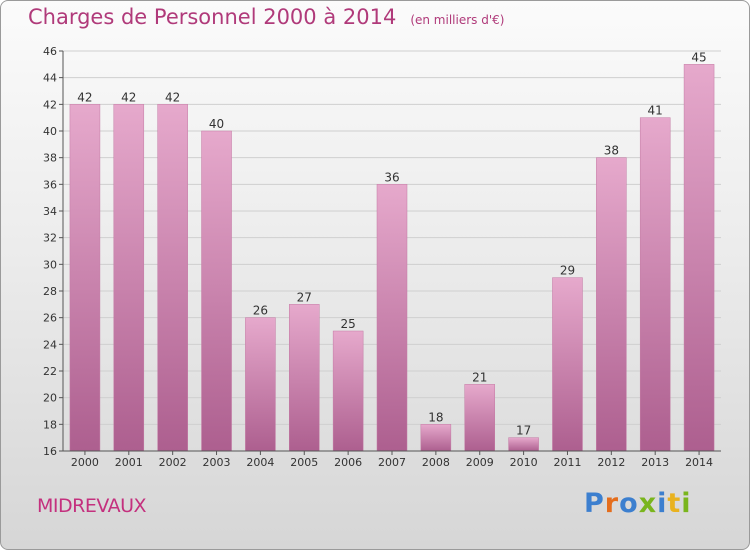  I want to click on y-tick-label: 22, so click(50, 371).